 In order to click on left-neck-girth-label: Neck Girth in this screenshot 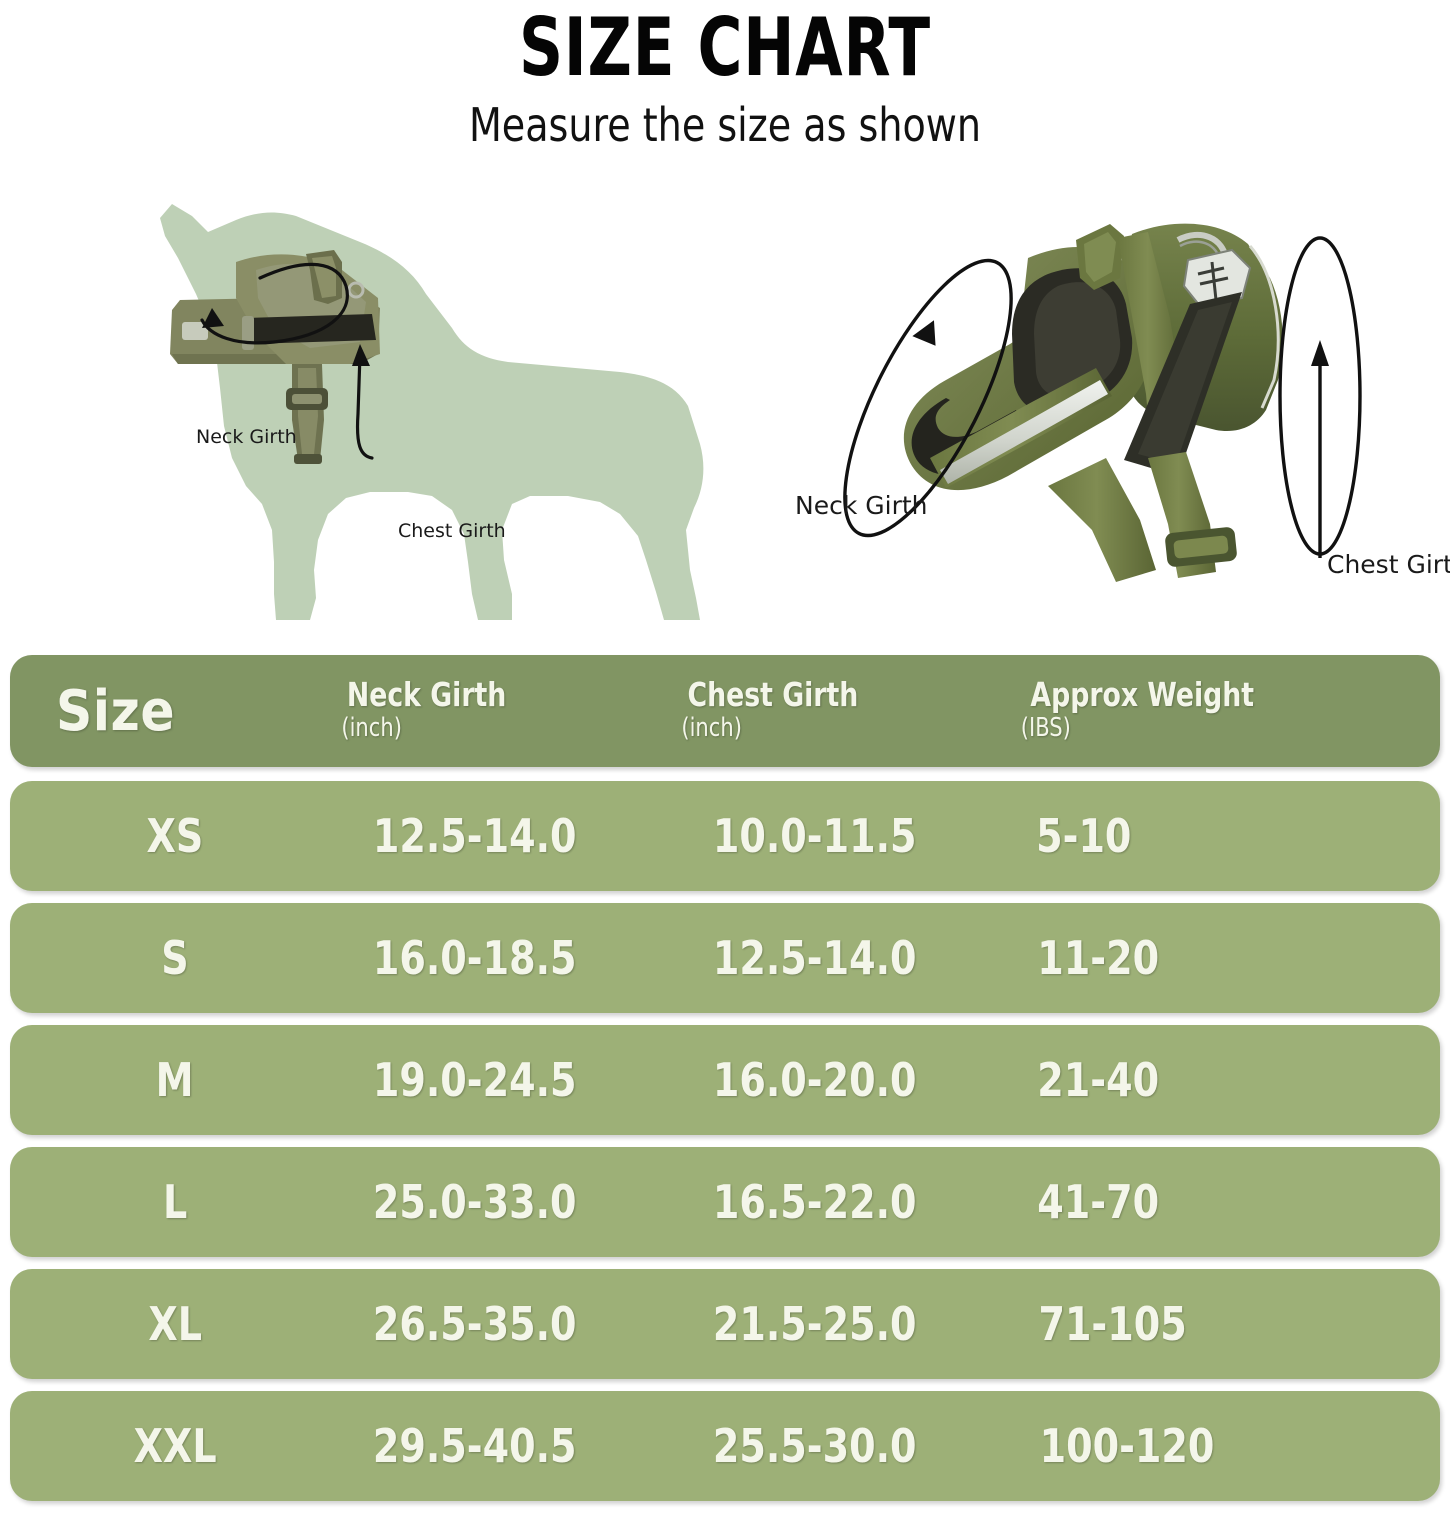, I will do `click(246, 437)`.